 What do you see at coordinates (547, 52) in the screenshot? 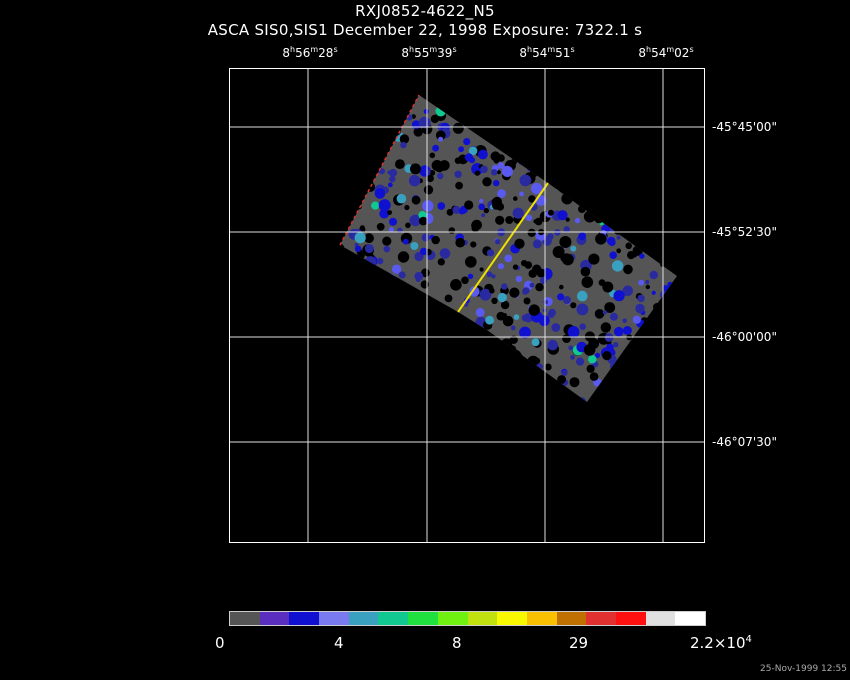
I see `ra-label-3: 8h54m51s` at bounding box center [547, 52].